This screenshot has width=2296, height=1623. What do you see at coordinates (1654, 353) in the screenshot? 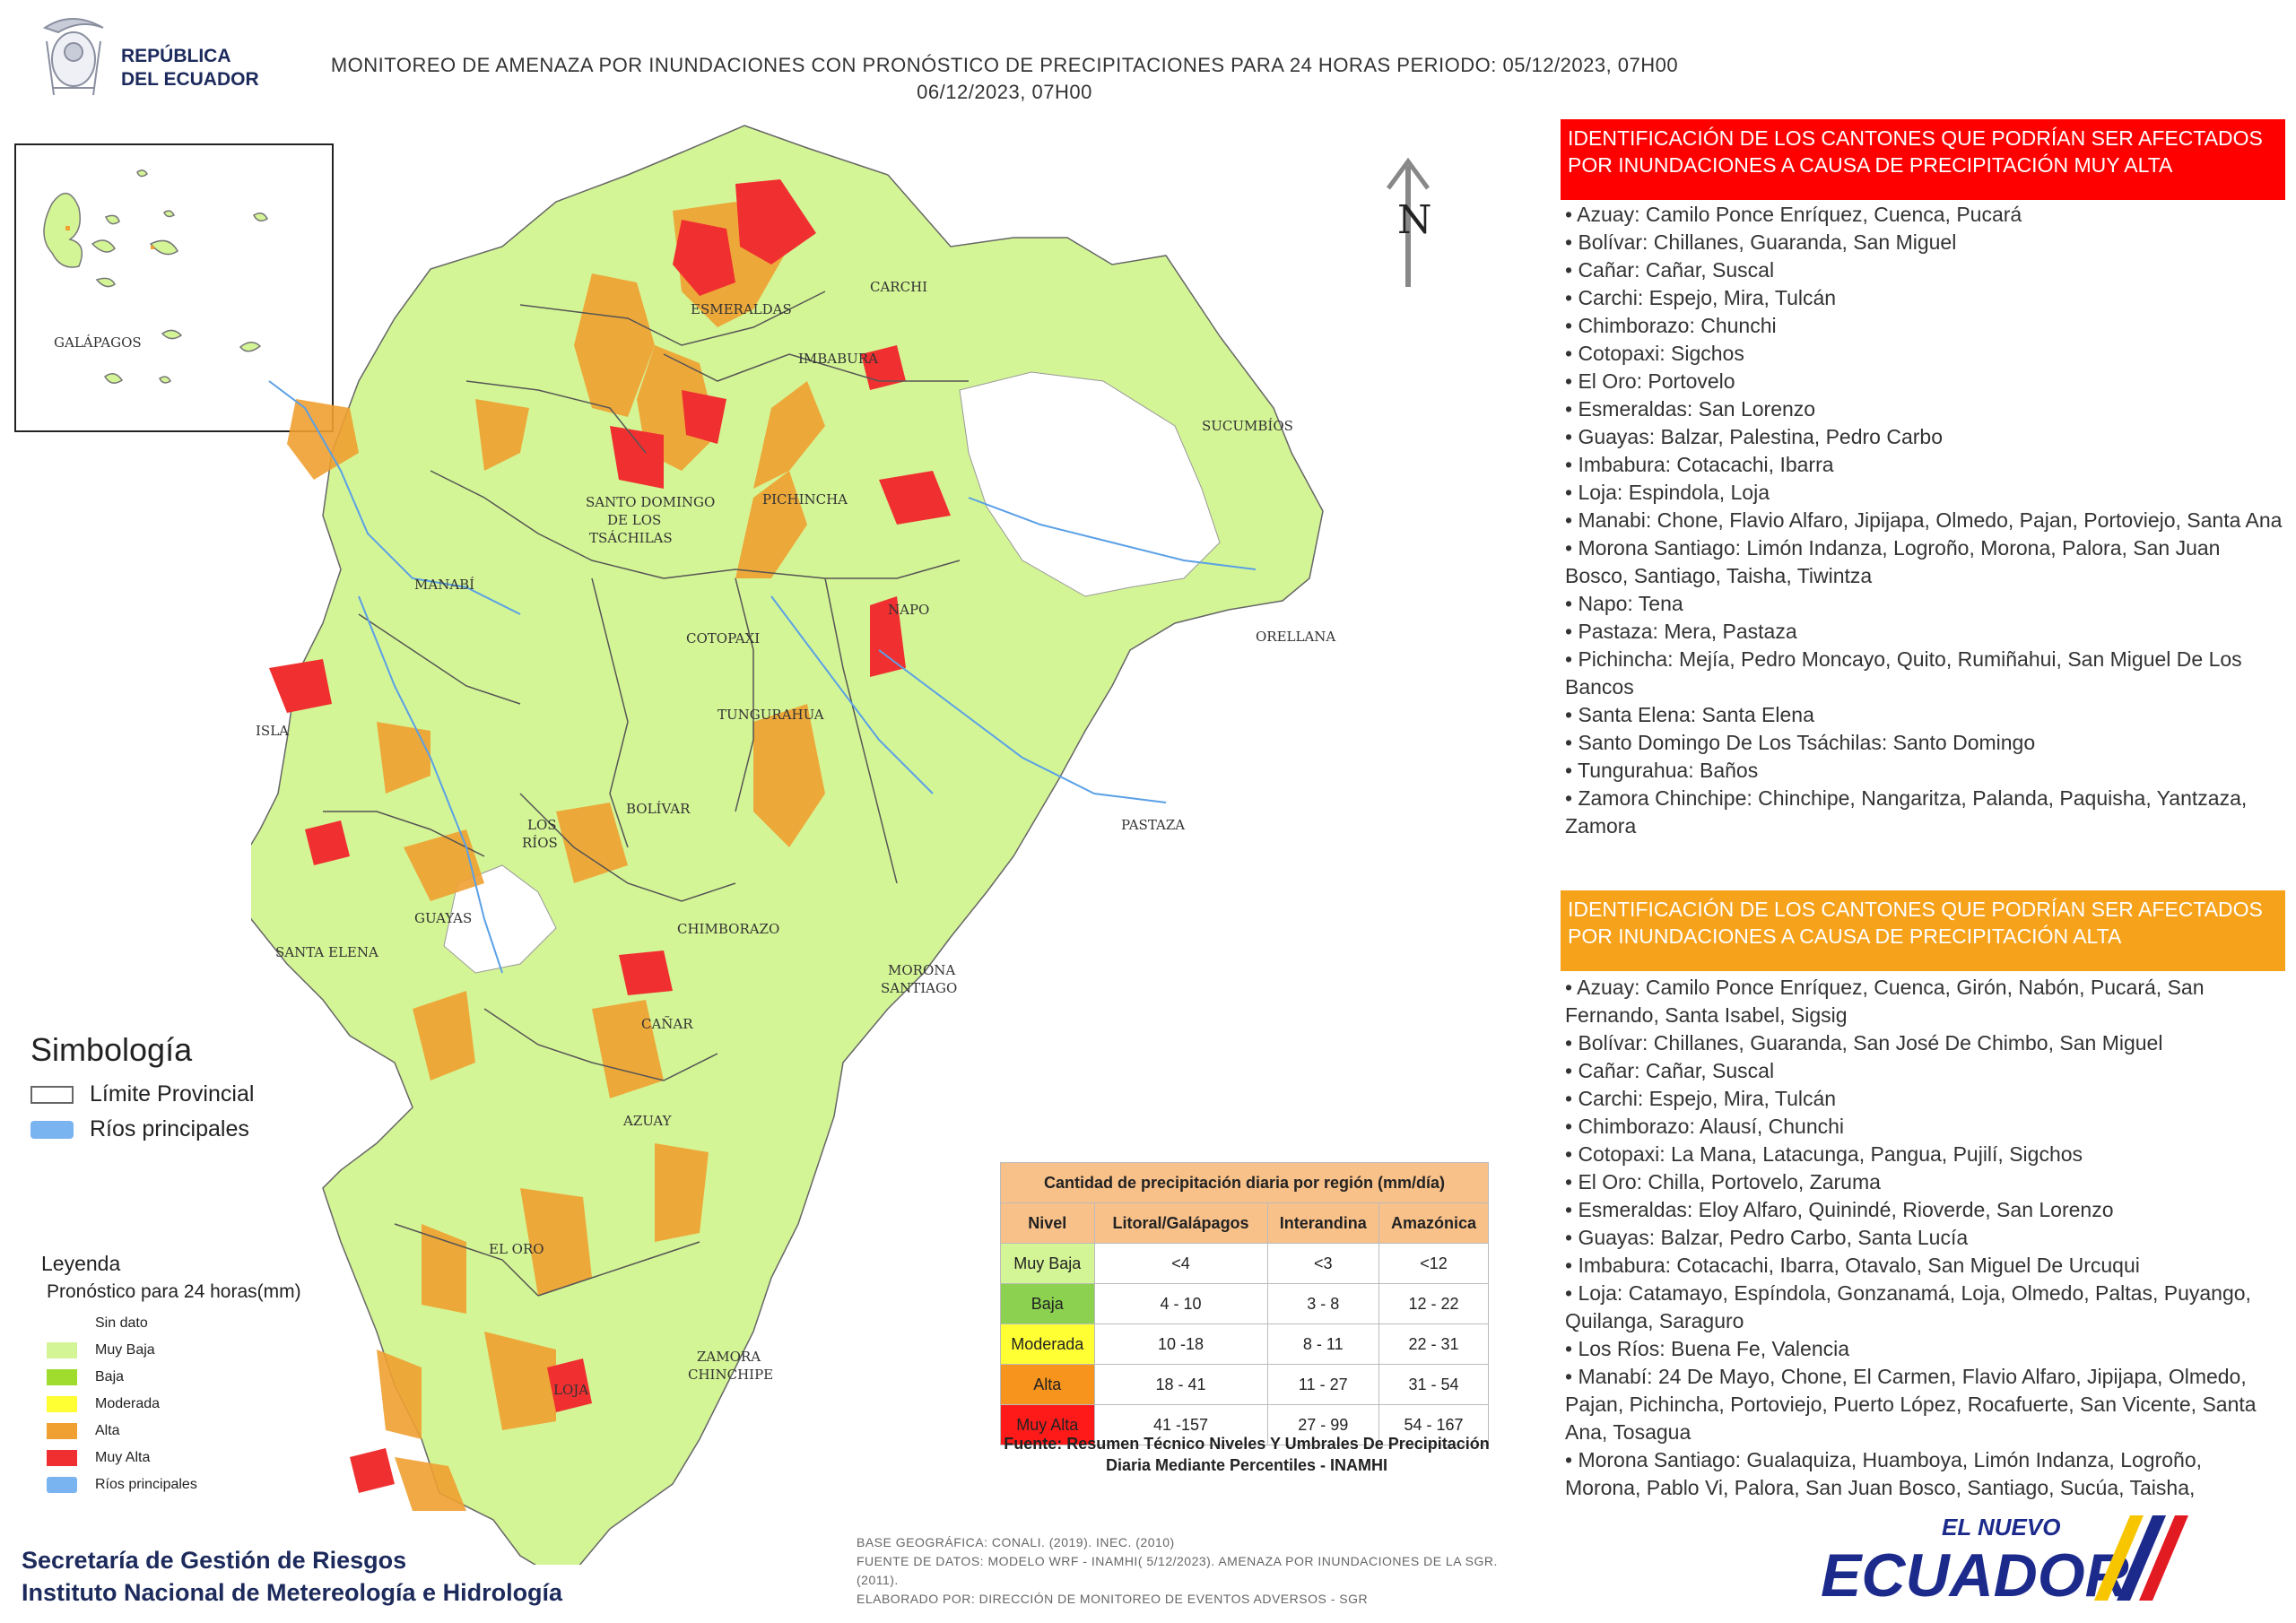
I see `list-item: • Cotopaxi: Sigchos` at bounding box center [1654, 353].